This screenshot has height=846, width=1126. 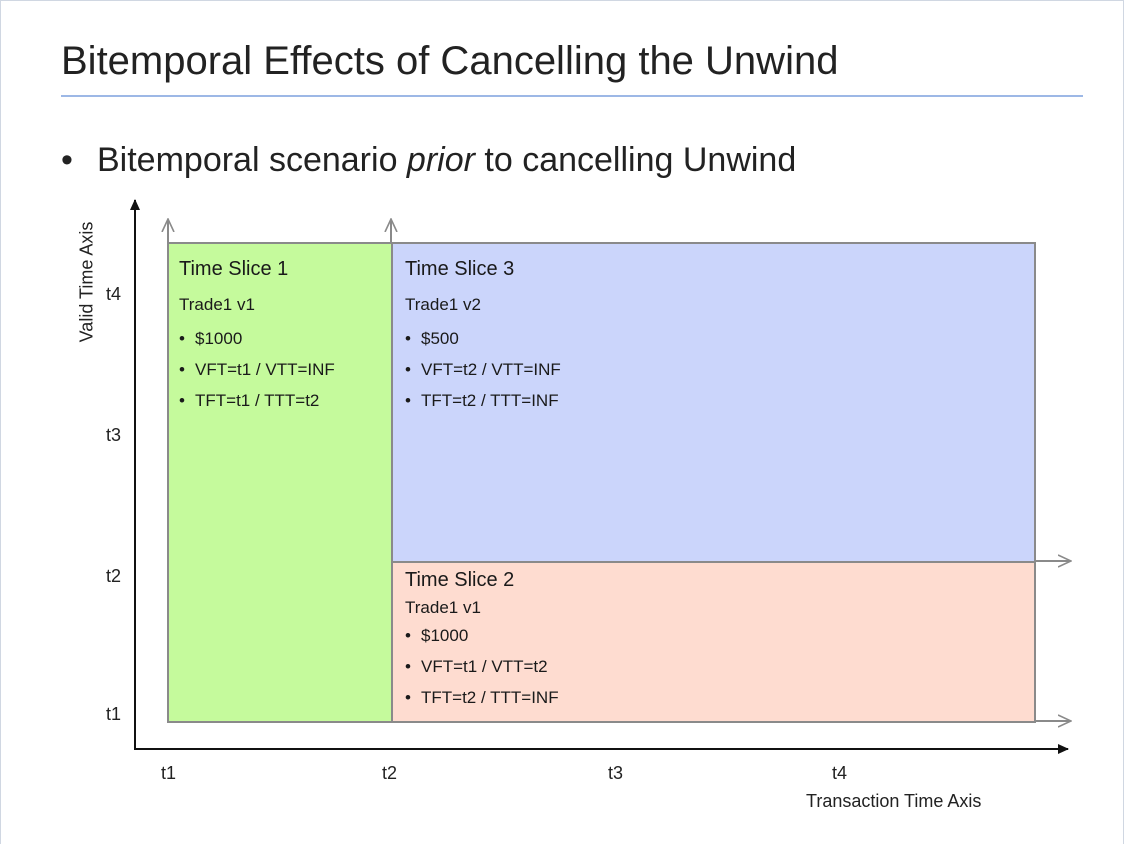 What do you see at coordinates (635, 160) in the screenshot?
I see `bullet-suffix: to cancelling Unwind` at bounding box center [635, 160].